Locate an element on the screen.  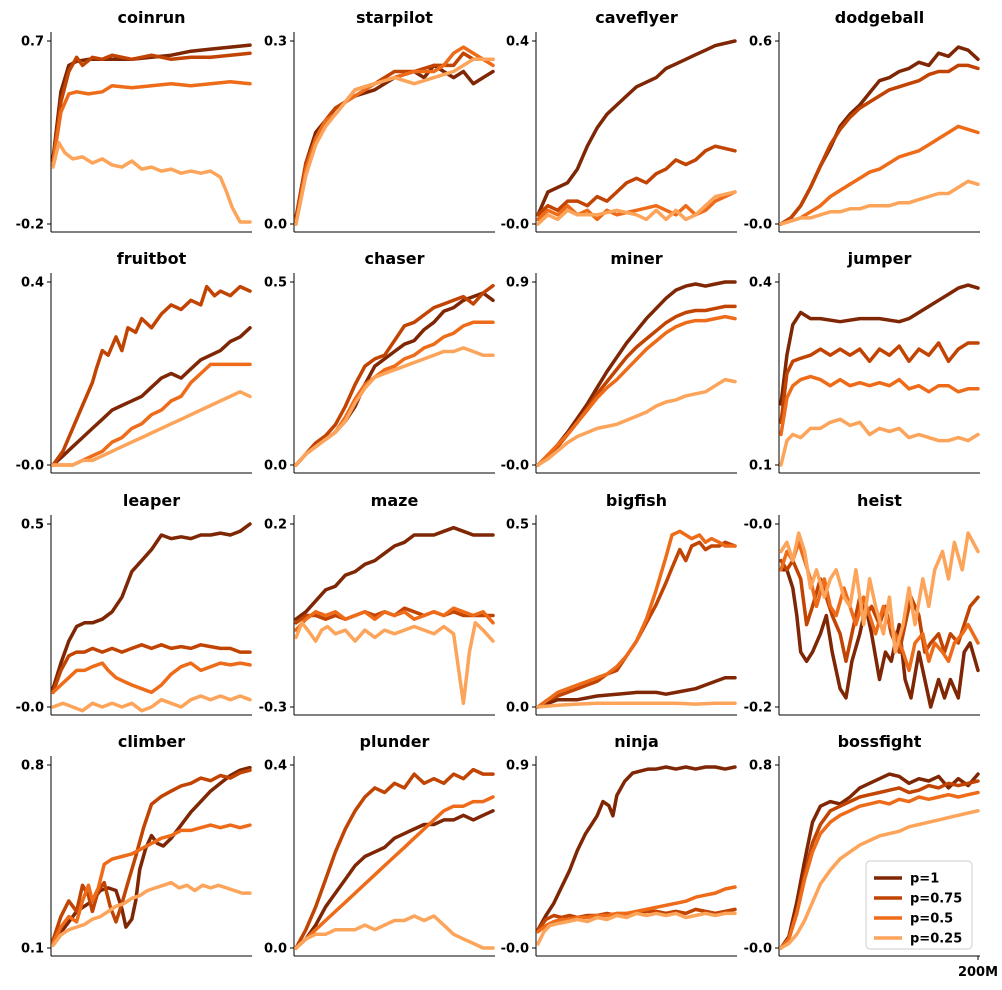
legend-label: p=0.25 is located at coordinates (936, 939).